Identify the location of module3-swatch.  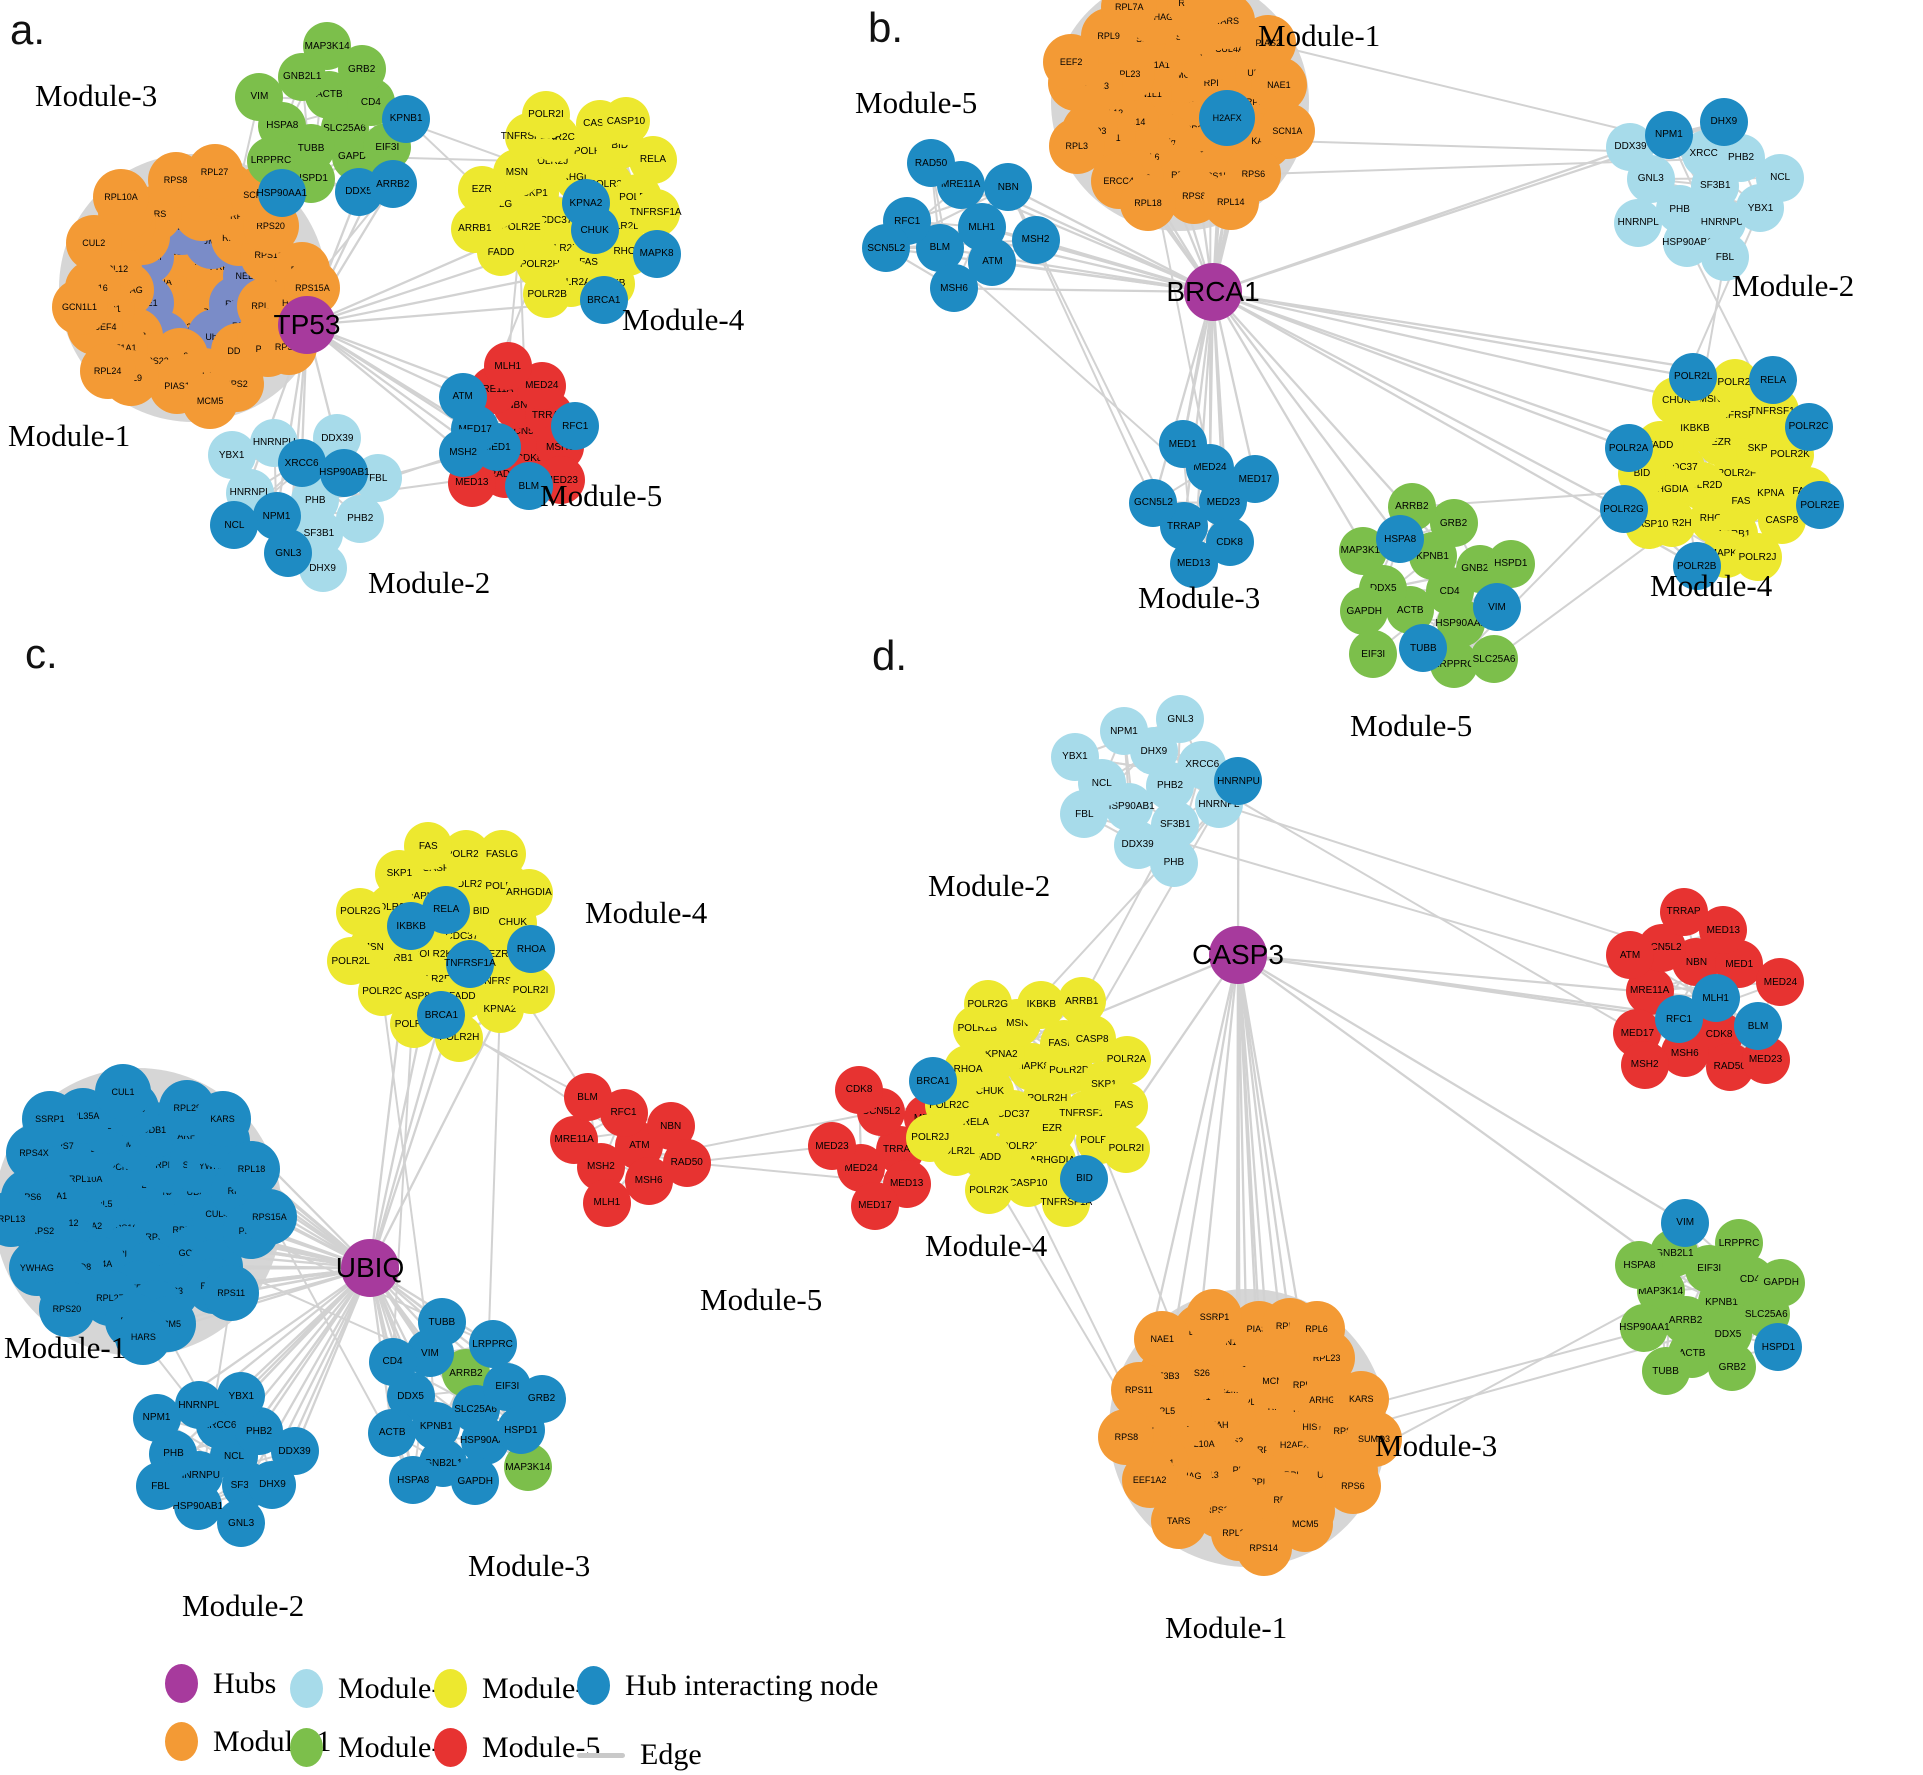
(306, 1747).